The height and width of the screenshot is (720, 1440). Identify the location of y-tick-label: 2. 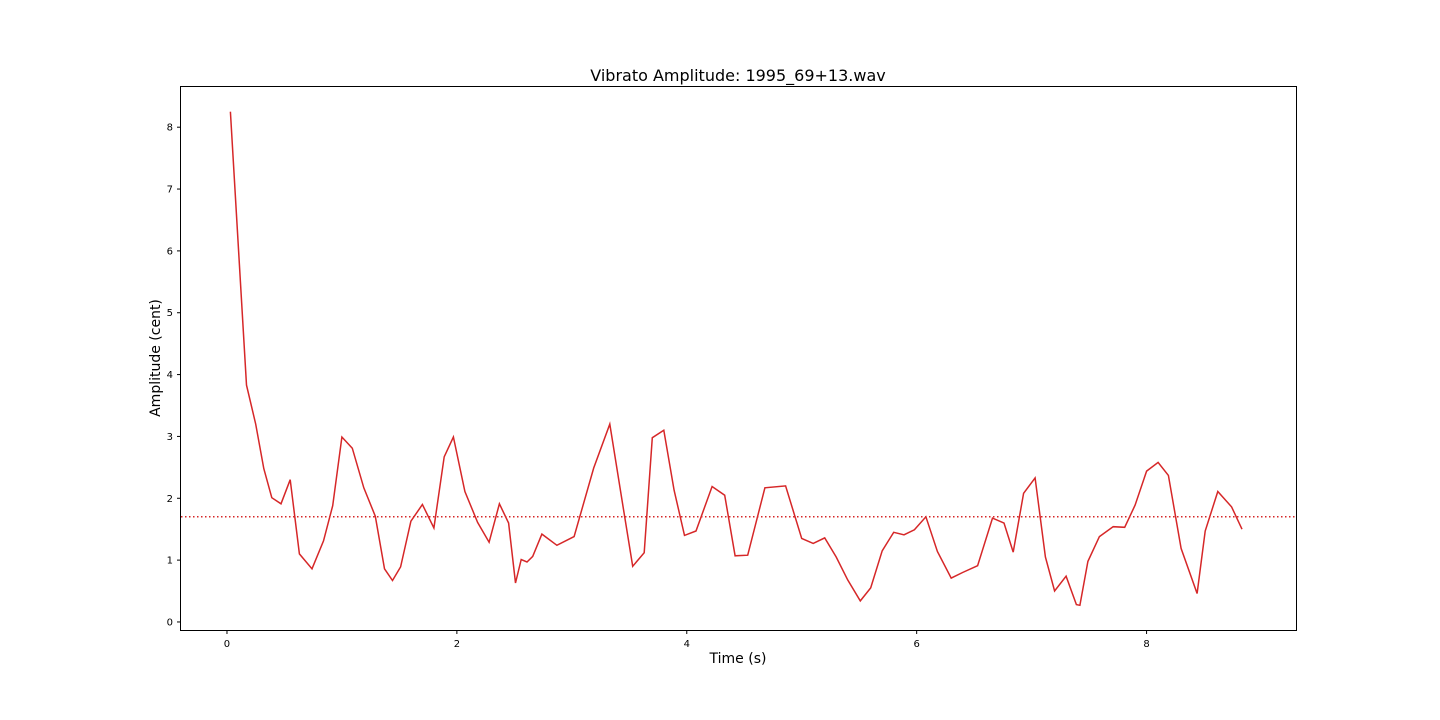
(170, 499).